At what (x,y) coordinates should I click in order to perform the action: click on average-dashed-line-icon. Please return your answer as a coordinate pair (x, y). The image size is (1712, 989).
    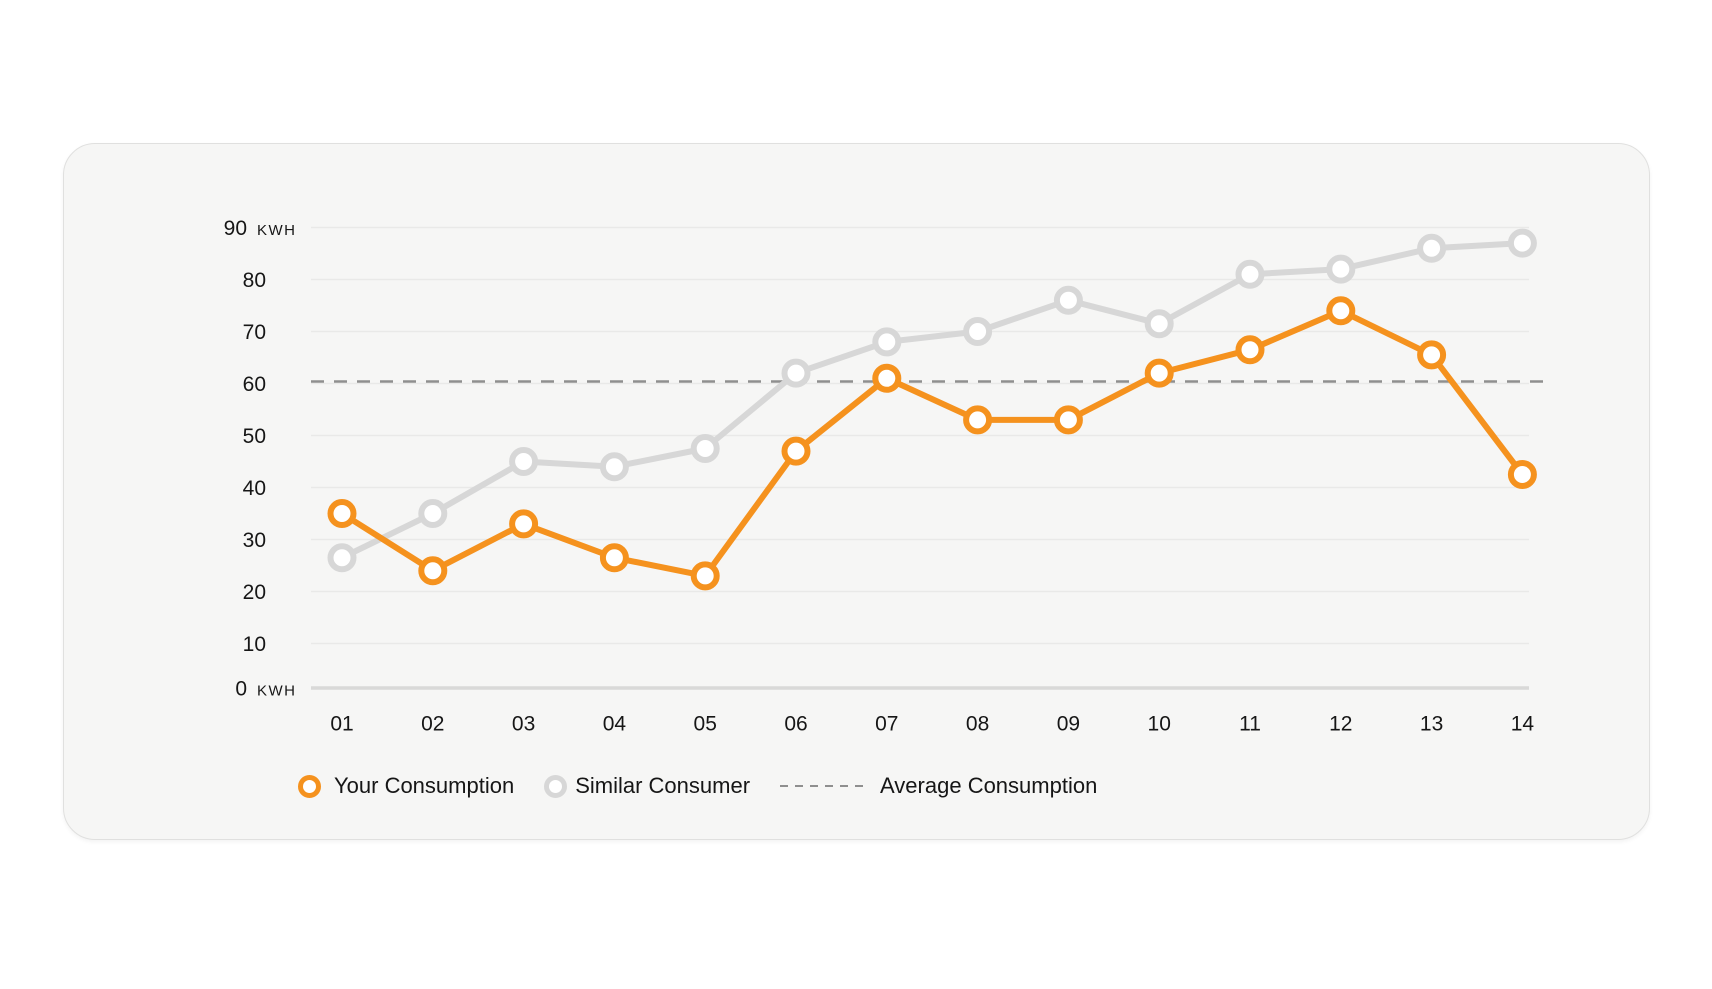
    Looking at the image, I should click on (824, 786).